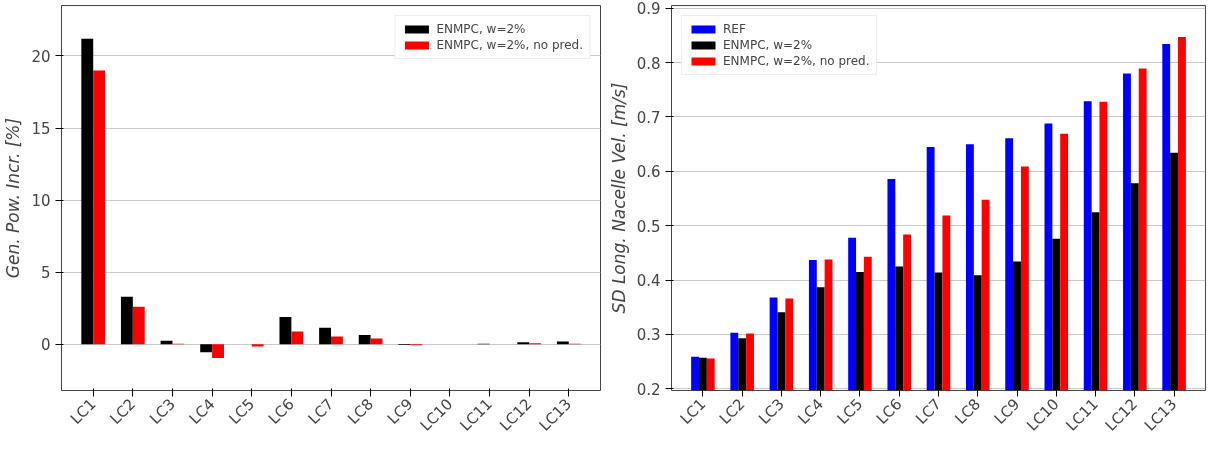  What do you see at coordinates (648, 335) in the screenshot?
I see `y-tick-label: 0.3` at bounding box center [648, 335].